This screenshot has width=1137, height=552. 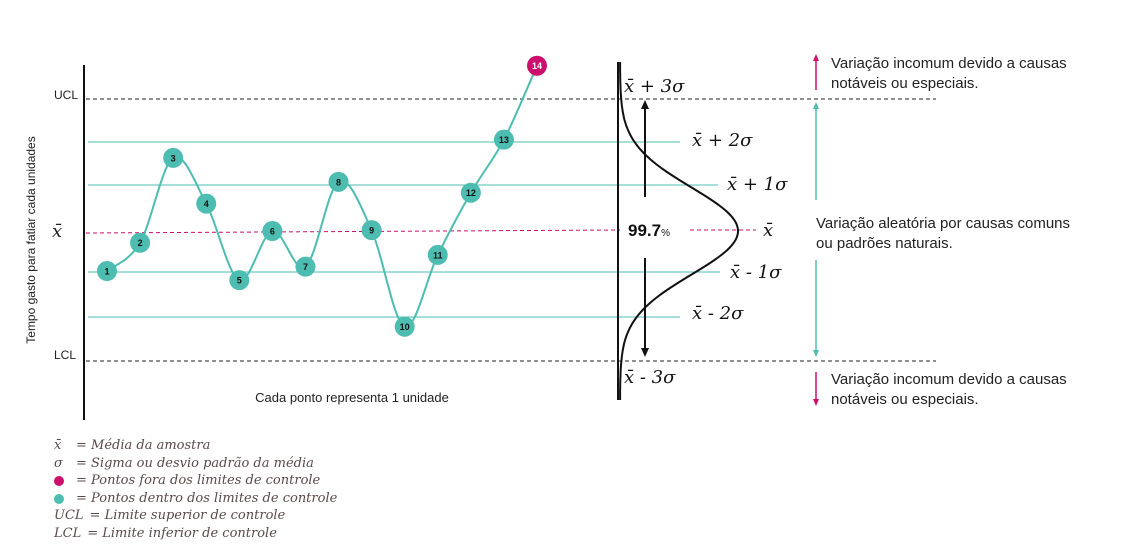 I want to click on label-plus2: x̄ + 2σ, so click(x=722, y=140).